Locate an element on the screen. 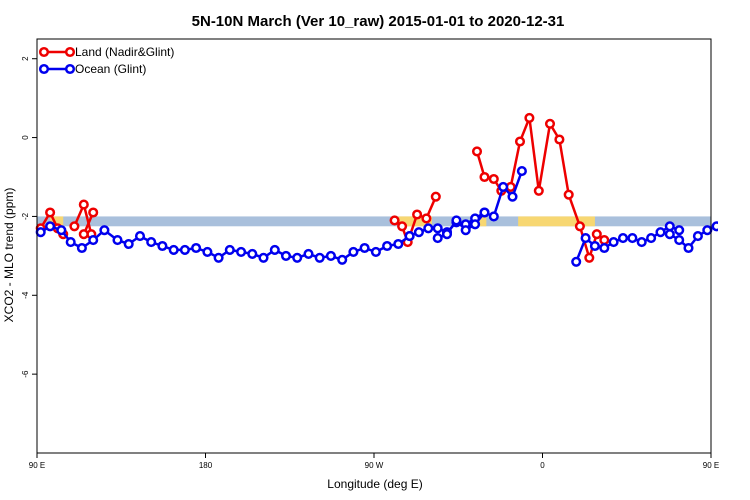  reference-band is located at coordinates (374, 221).